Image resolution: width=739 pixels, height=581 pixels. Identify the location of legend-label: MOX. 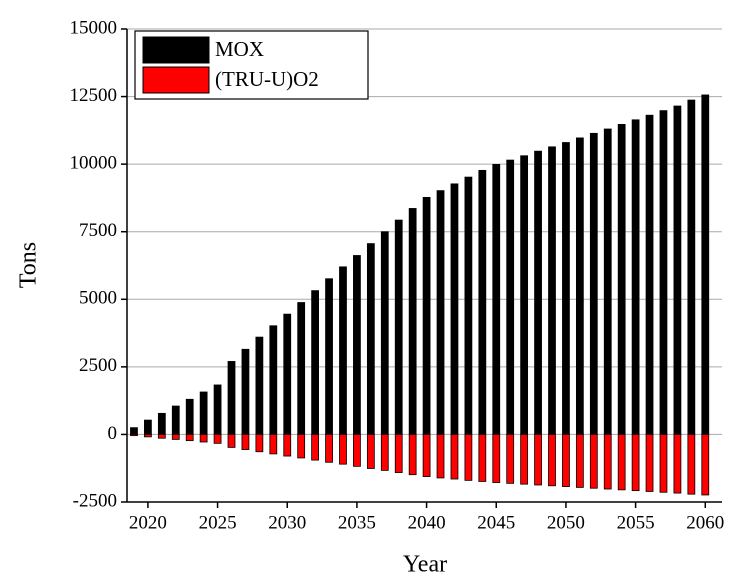
(239, 49).